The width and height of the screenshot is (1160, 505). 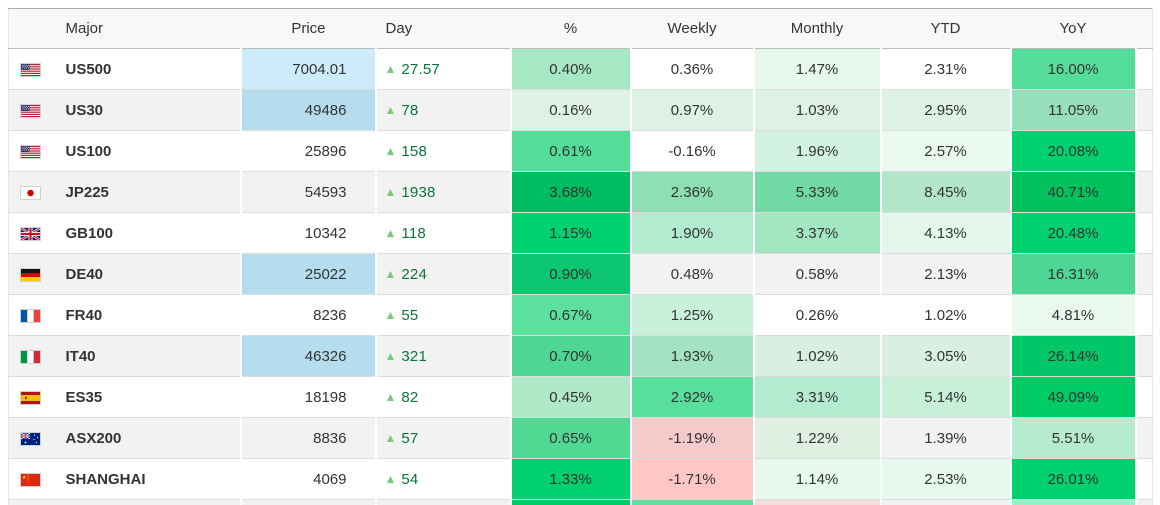 What do you see at coordinates (946, 29) in the screenshot?
I see `header-ytd: YTD` at bounding box center [946, 29].